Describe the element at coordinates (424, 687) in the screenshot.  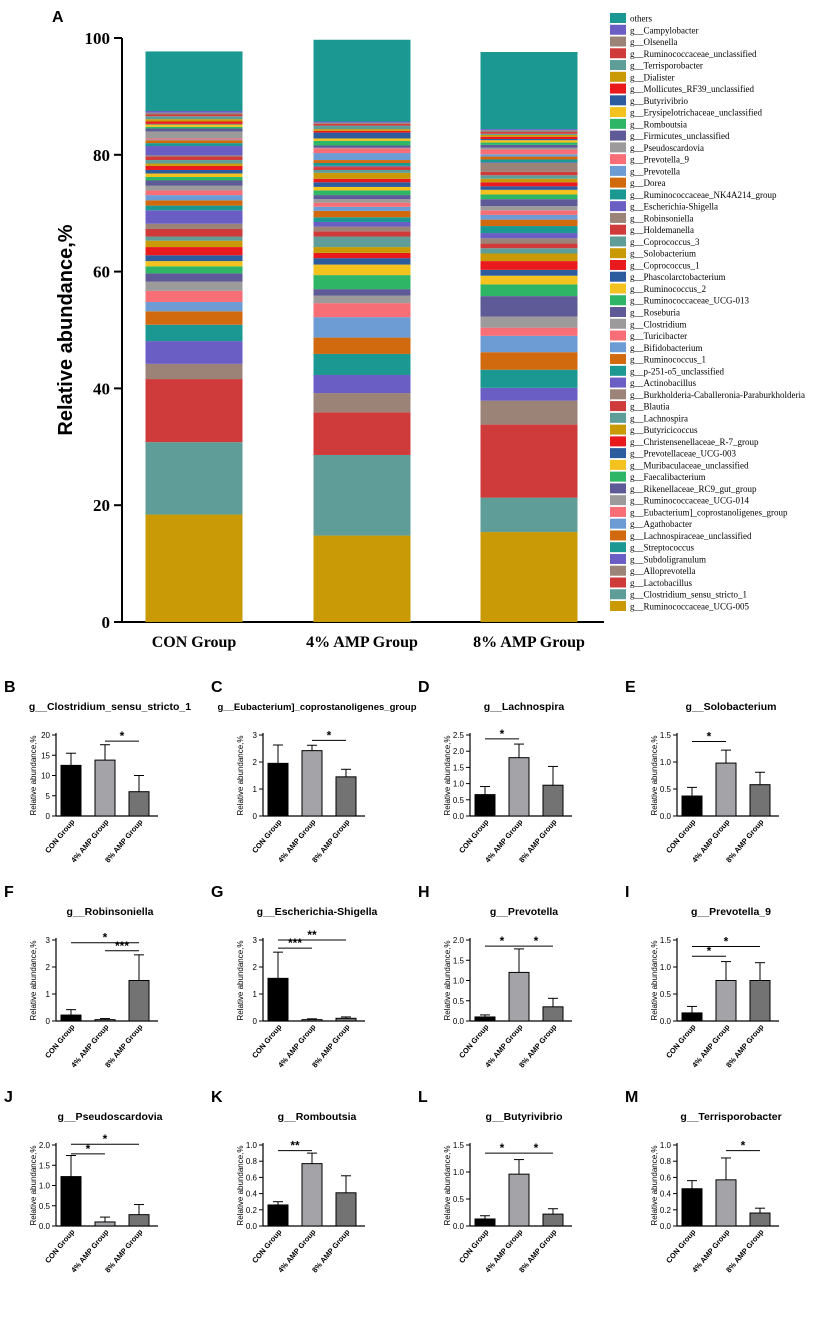
I see `panel-letter-d: D` at that location.